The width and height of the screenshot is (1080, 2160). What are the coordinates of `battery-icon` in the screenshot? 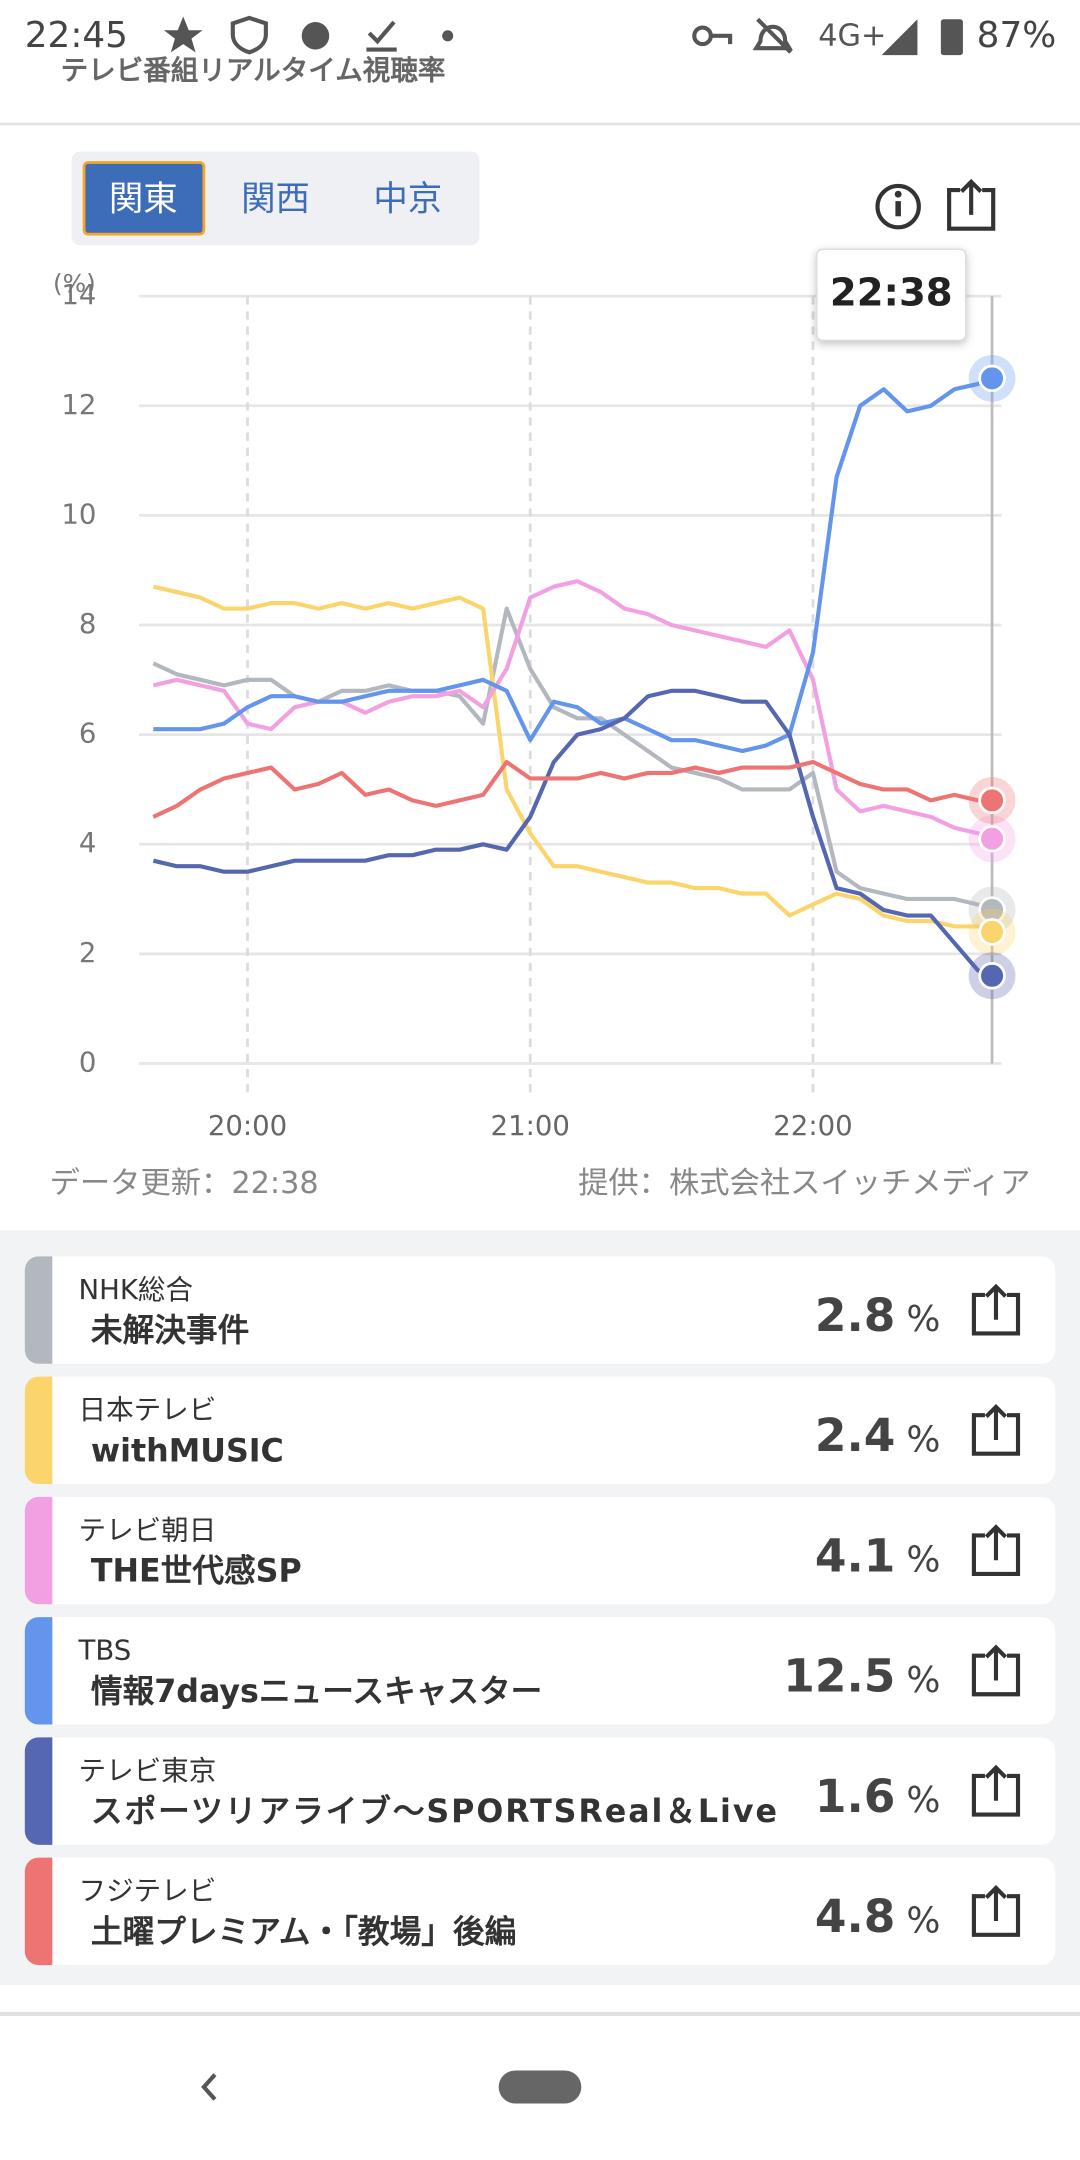 It's located at (951, 37).